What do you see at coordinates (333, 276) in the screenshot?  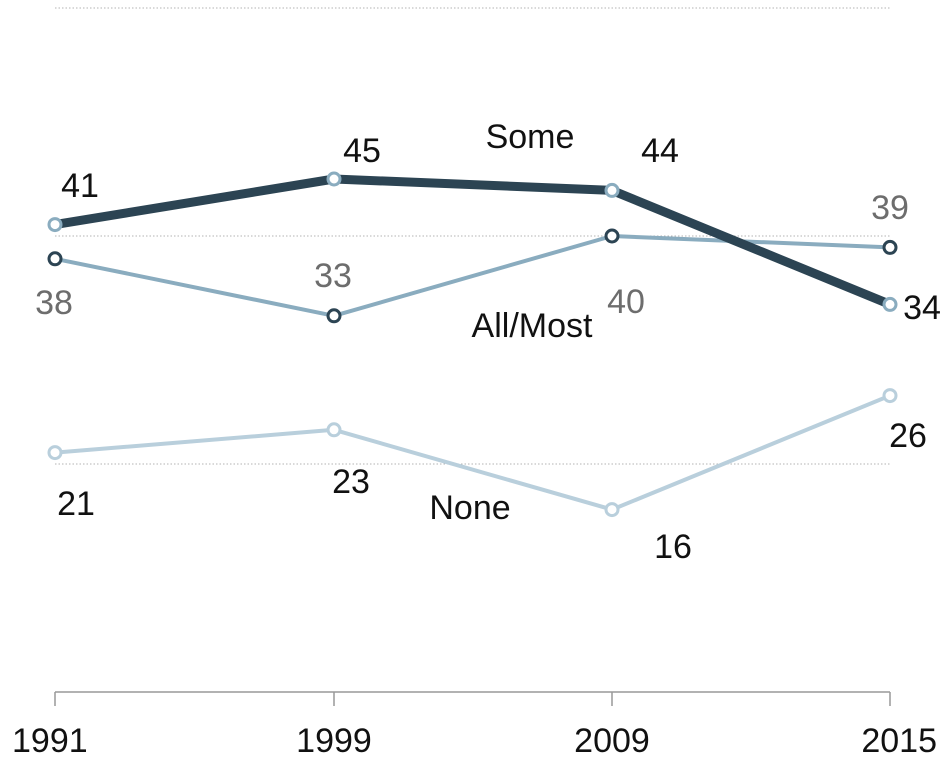 I see `value-label-all-most-1999: 33` at bounding box center [333, 276].